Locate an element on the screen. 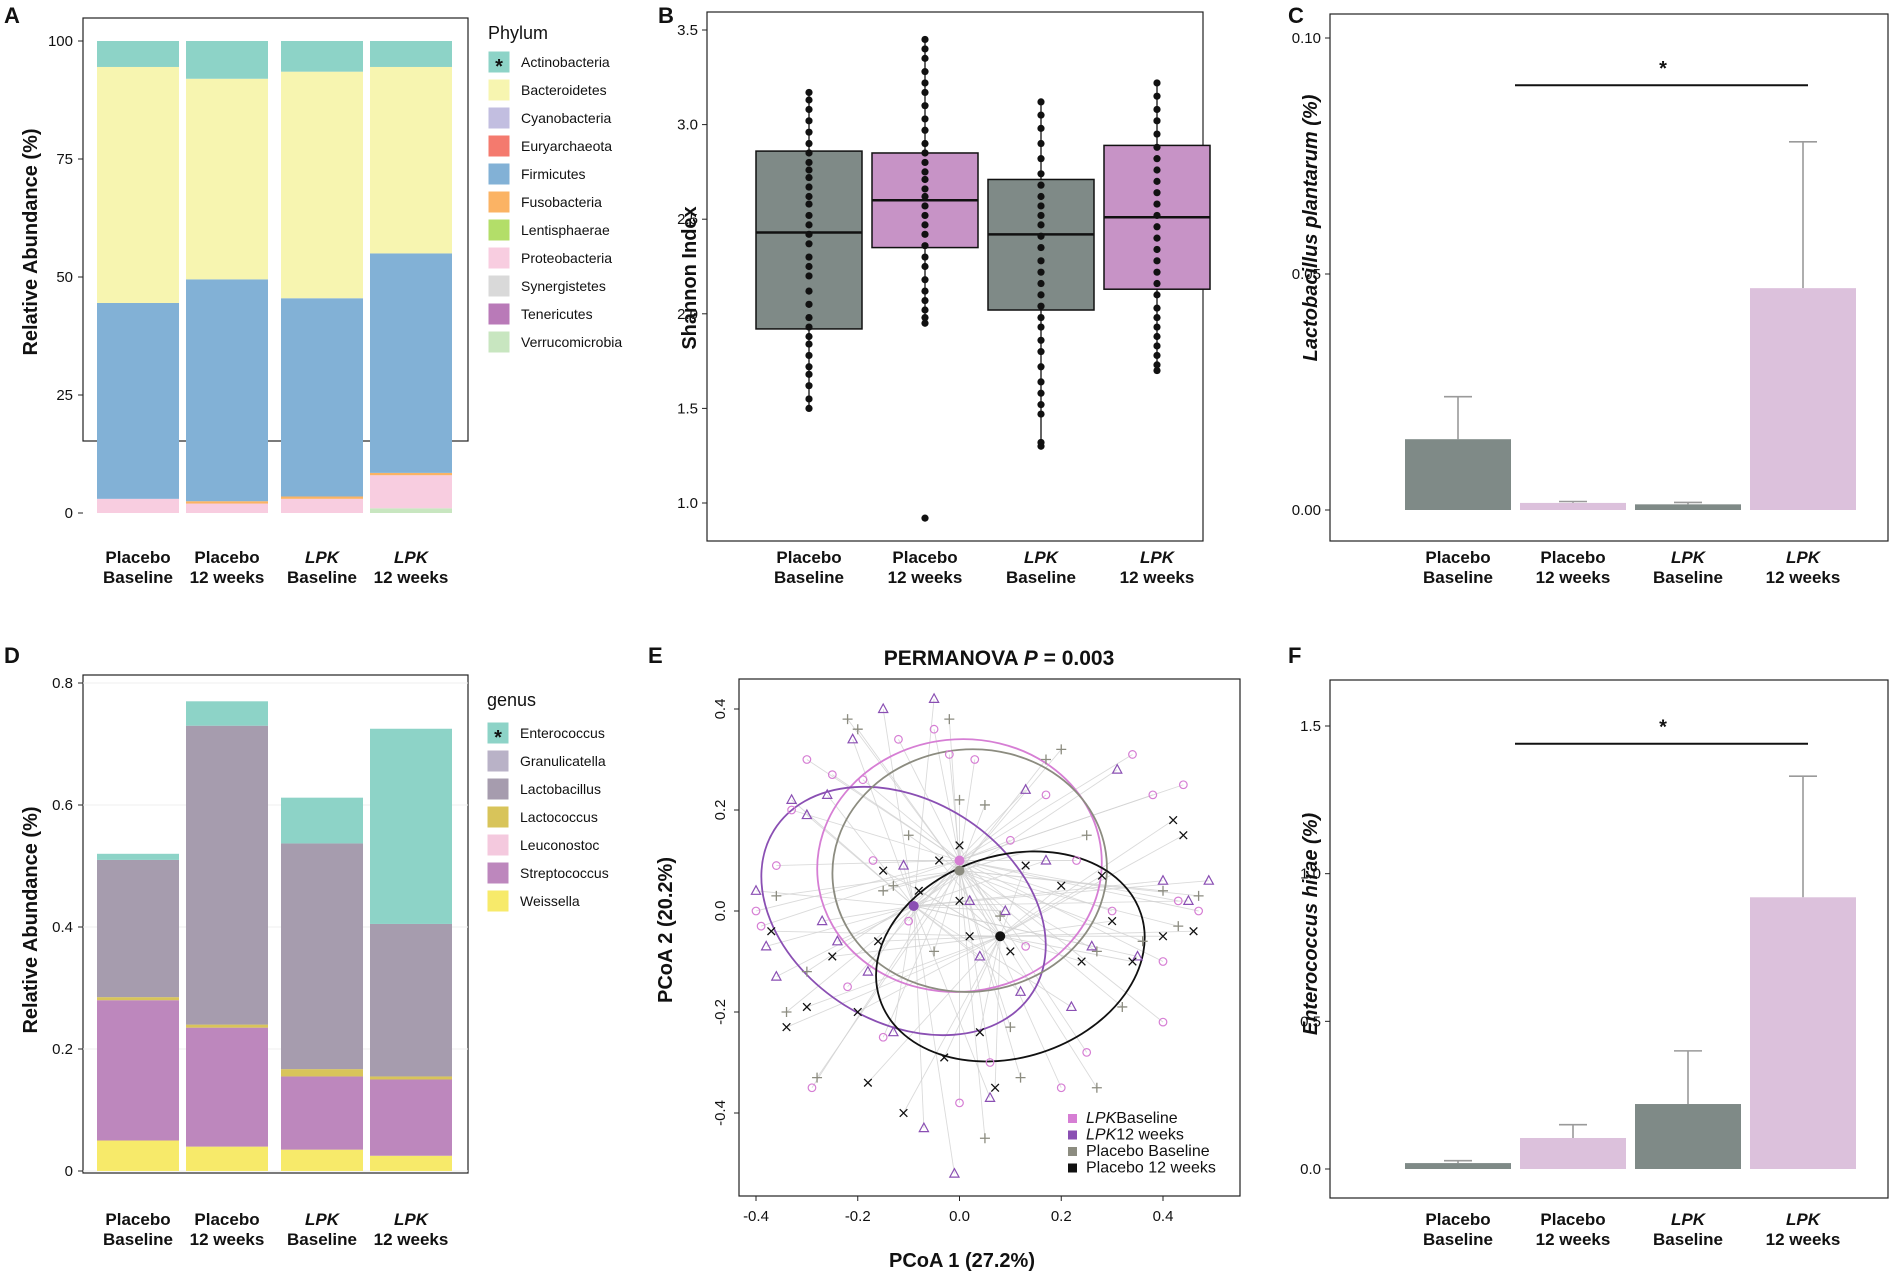 This screenshot has width=1890, height=1275. y-tick-label: 100 is located at coordinates (60, 41).